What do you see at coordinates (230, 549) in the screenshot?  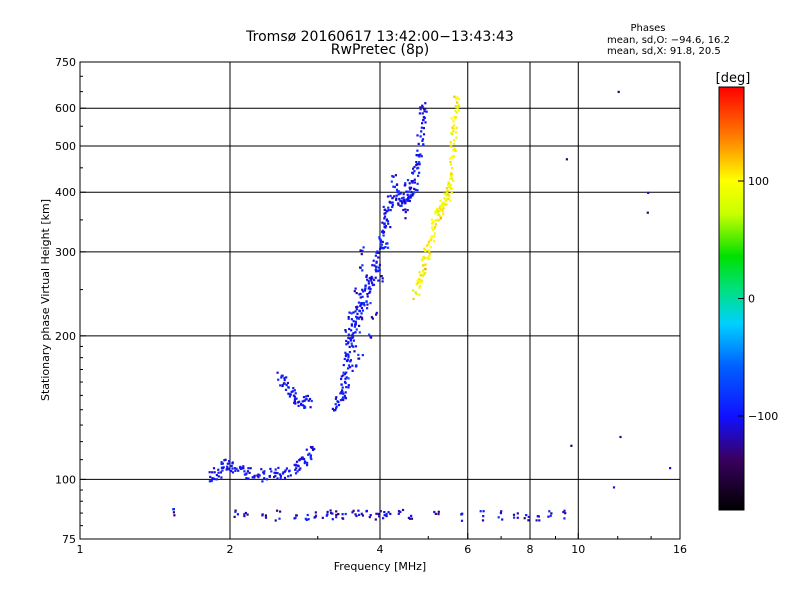 I see `x-tick-label: 2` at bounding box center [230, 549].